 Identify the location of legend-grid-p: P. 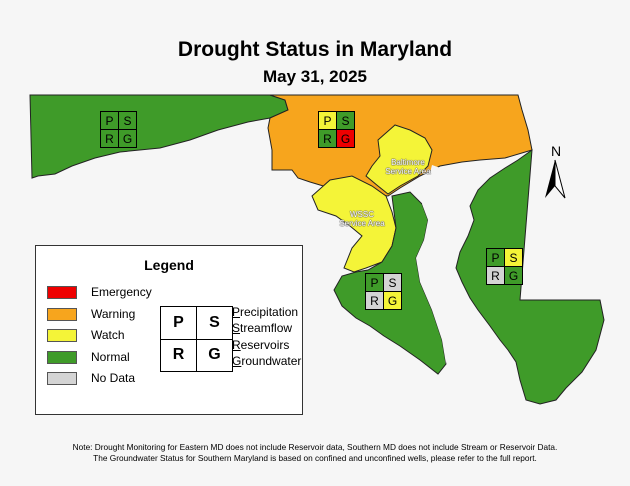
(178, 323).